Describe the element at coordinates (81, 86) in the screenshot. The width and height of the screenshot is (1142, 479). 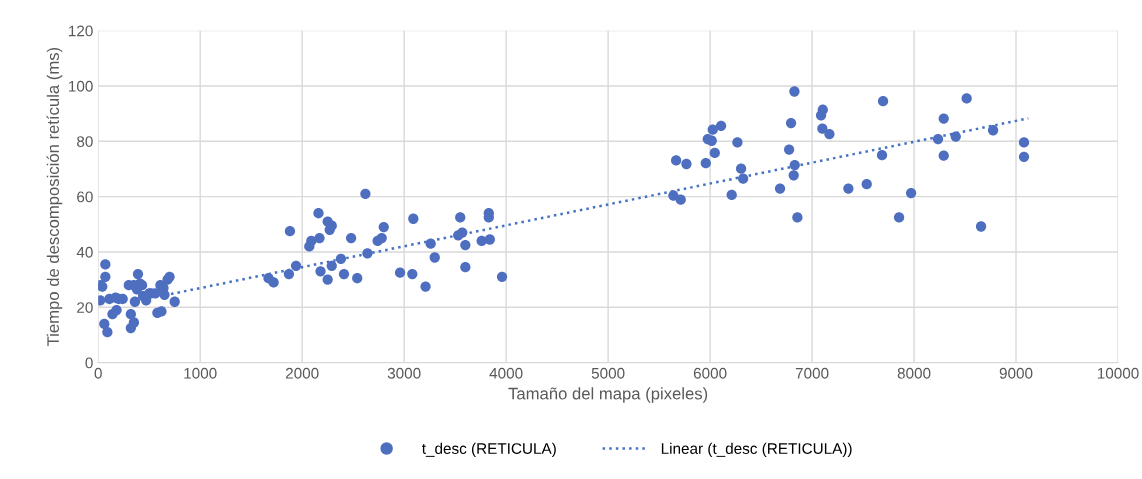
I see `y-tick-label: 100` at that location.